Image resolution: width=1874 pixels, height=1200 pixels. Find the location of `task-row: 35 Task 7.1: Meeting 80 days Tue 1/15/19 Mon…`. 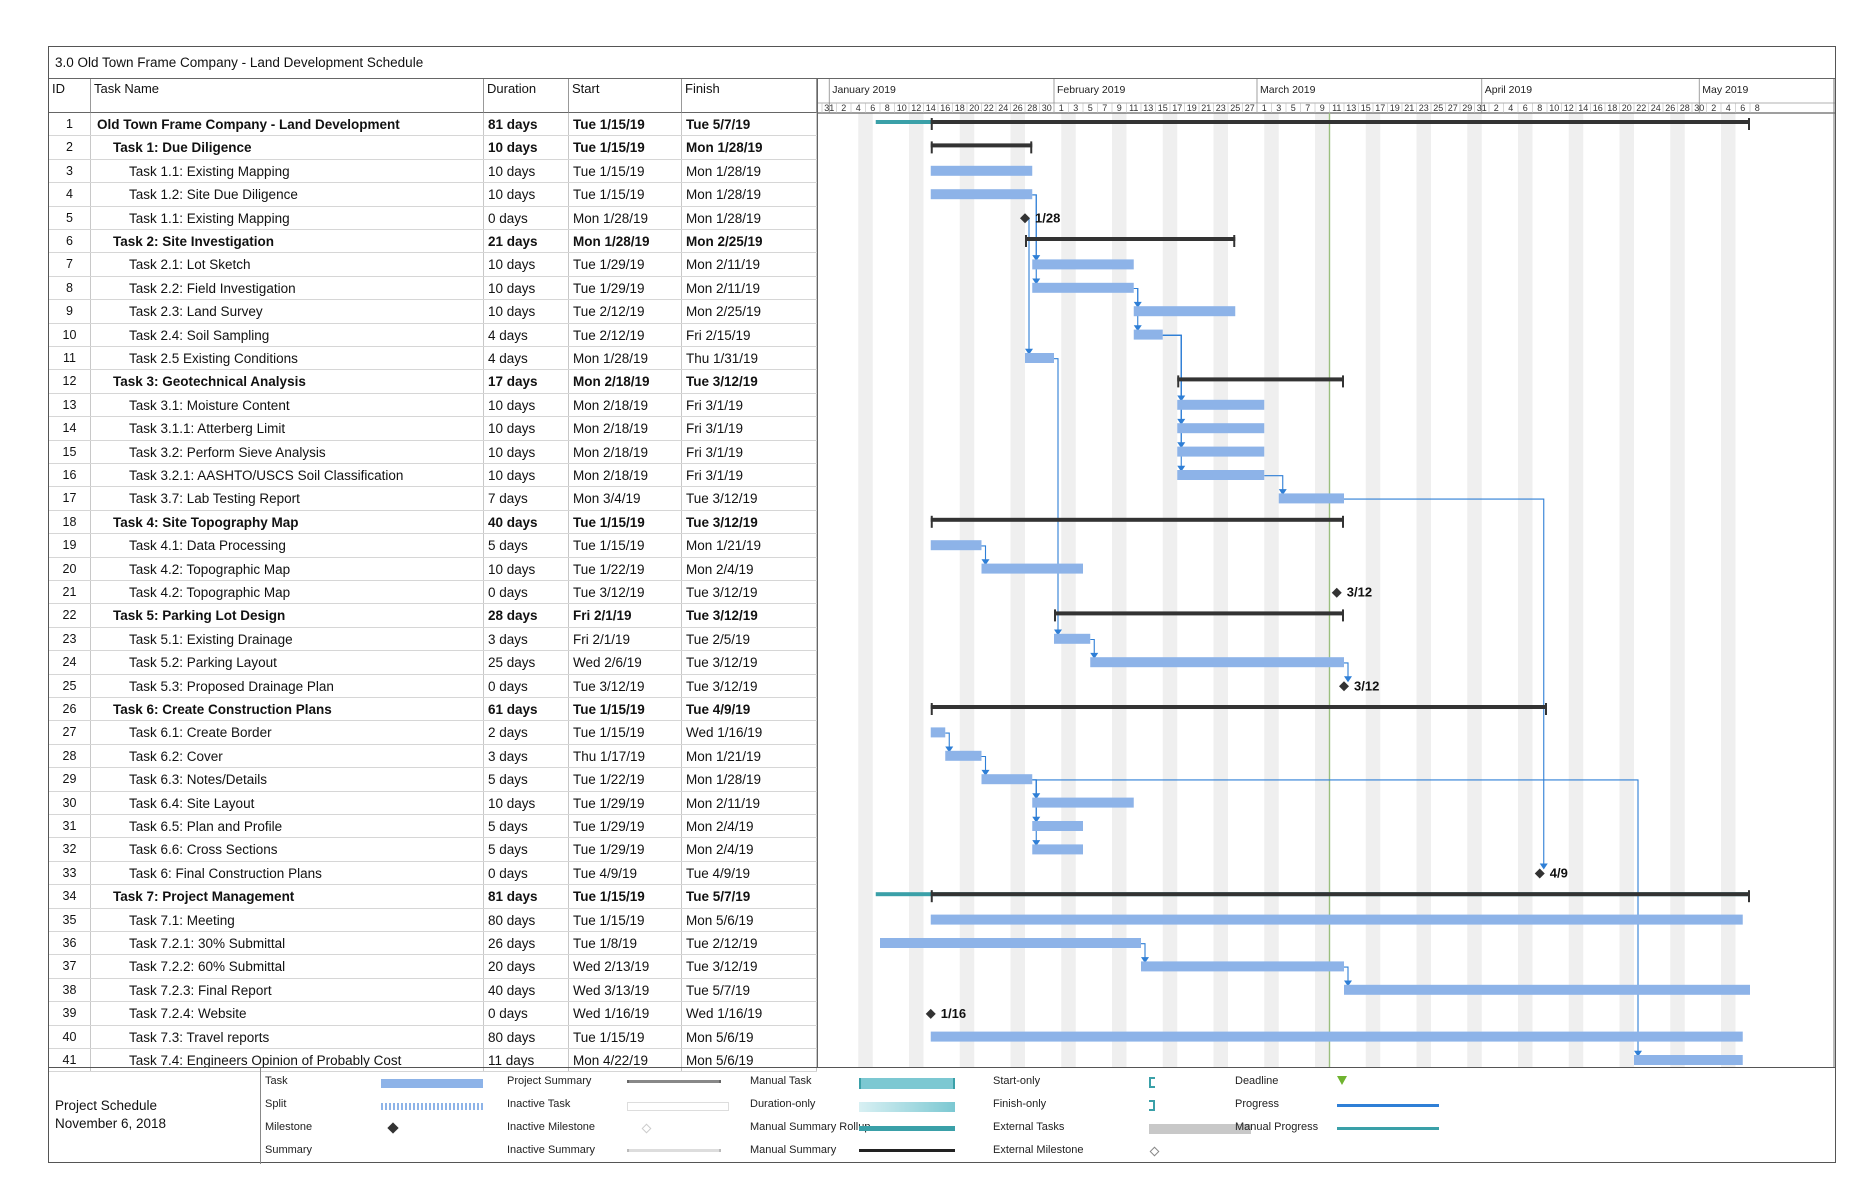

task-row: 35 Task 7.1: Meeting 80 days Tue 1/15/19 Mon… is located at coordinates (433, 920).